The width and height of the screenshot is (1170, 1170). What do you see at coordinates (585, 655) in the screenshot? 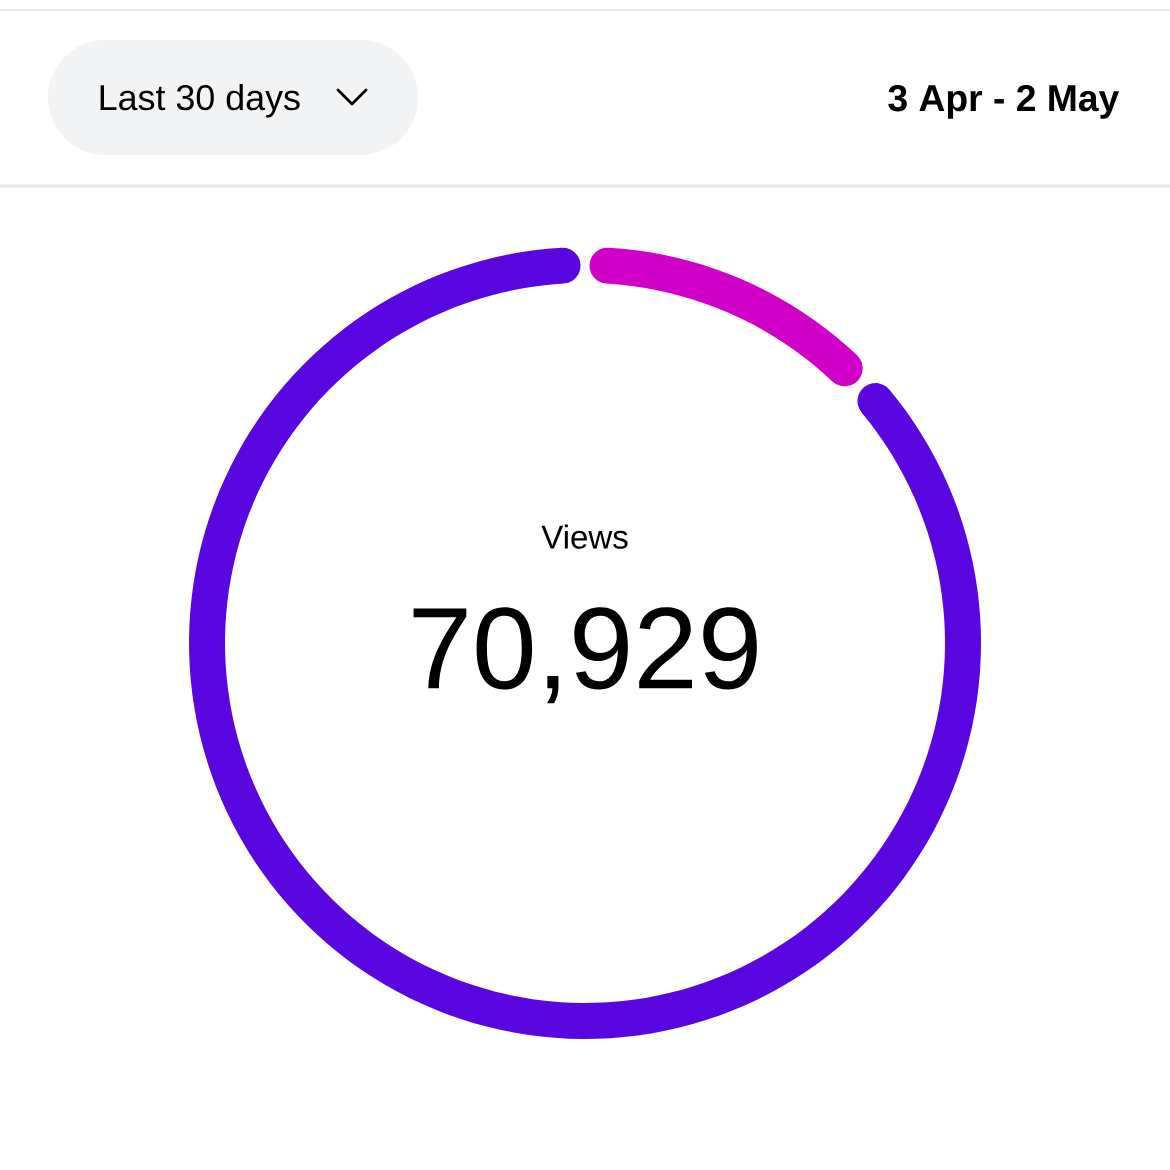
I see `text: 70,929` at bounding box center [585, 655].